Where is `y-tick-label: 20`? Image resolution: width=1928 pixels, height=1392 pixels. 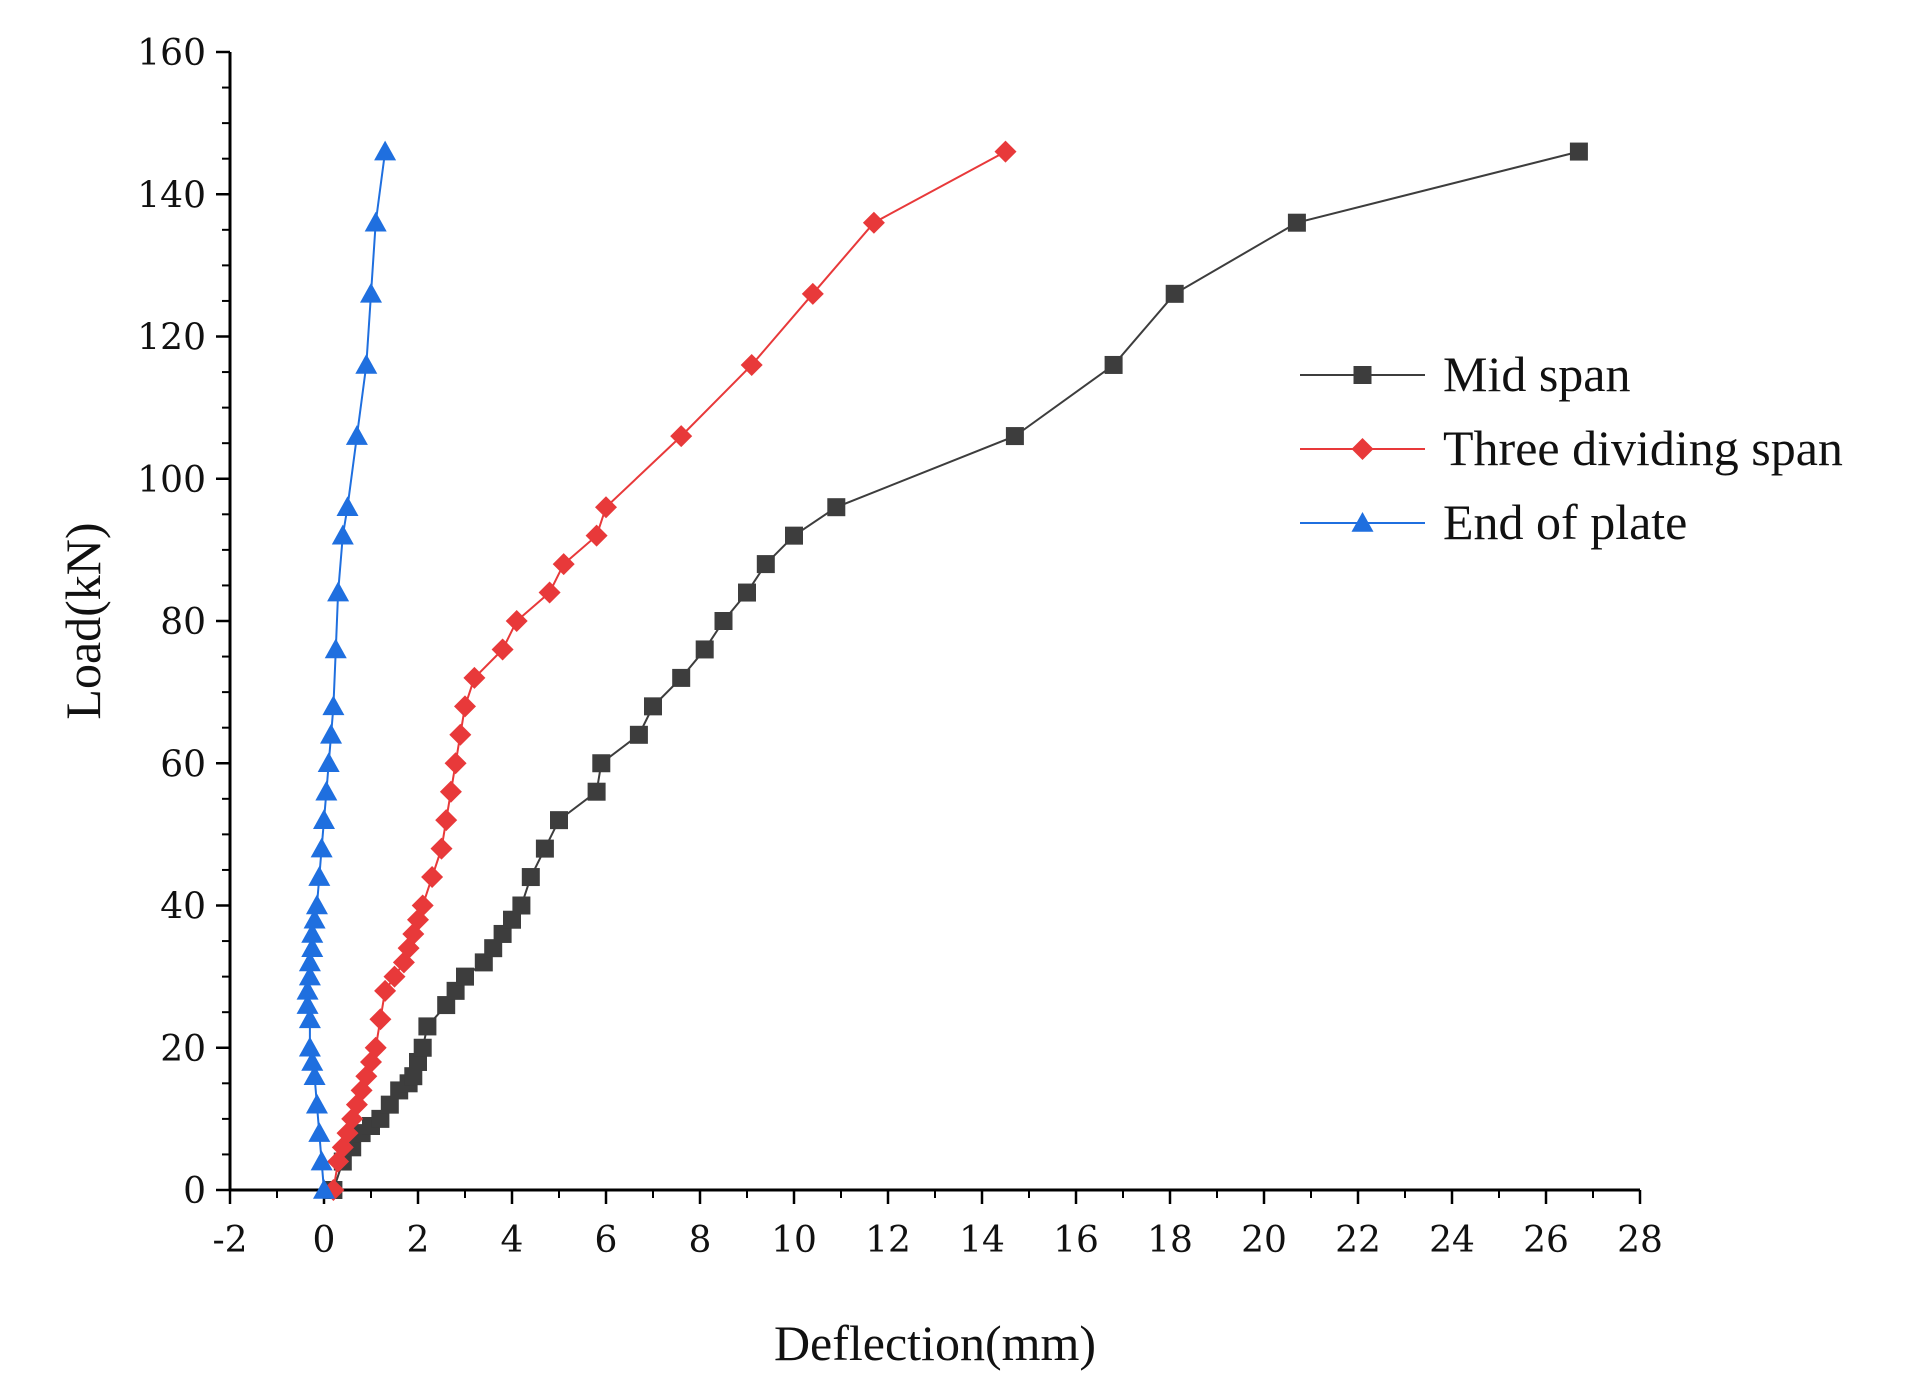 y-tick-label: 20 is located at coordinates (183, 1049).